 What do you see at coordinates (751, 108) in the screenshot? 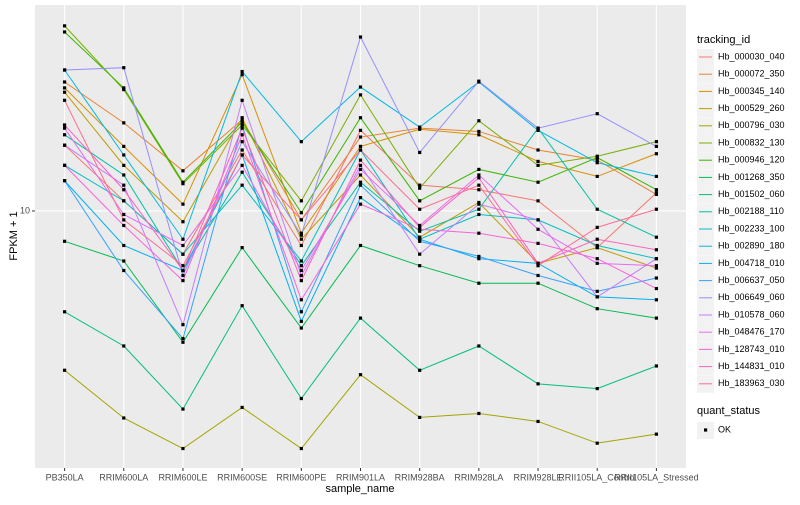
I see `legend-label: Hb_000529_260` at bounding box center [751, 108].